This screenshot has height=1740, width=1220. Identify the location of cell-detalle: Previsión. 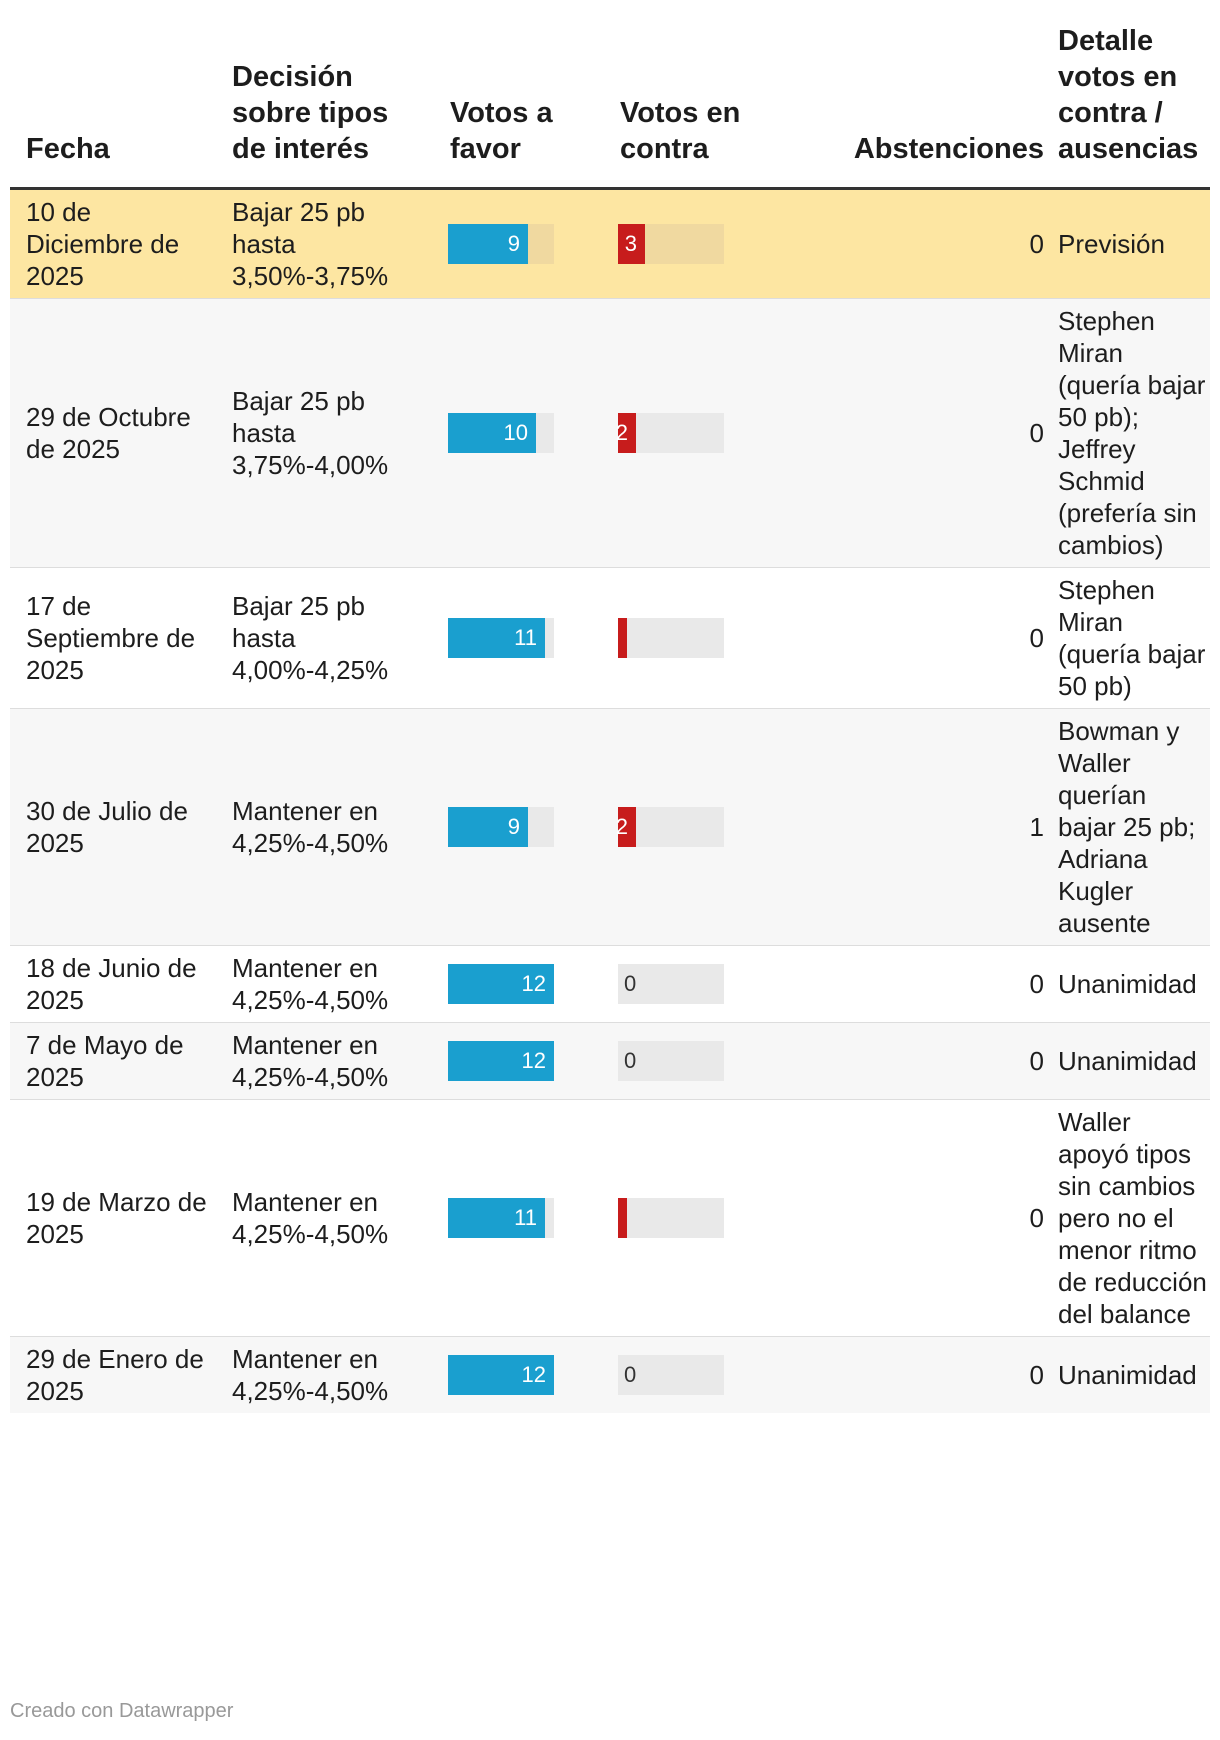
(1131, 243).